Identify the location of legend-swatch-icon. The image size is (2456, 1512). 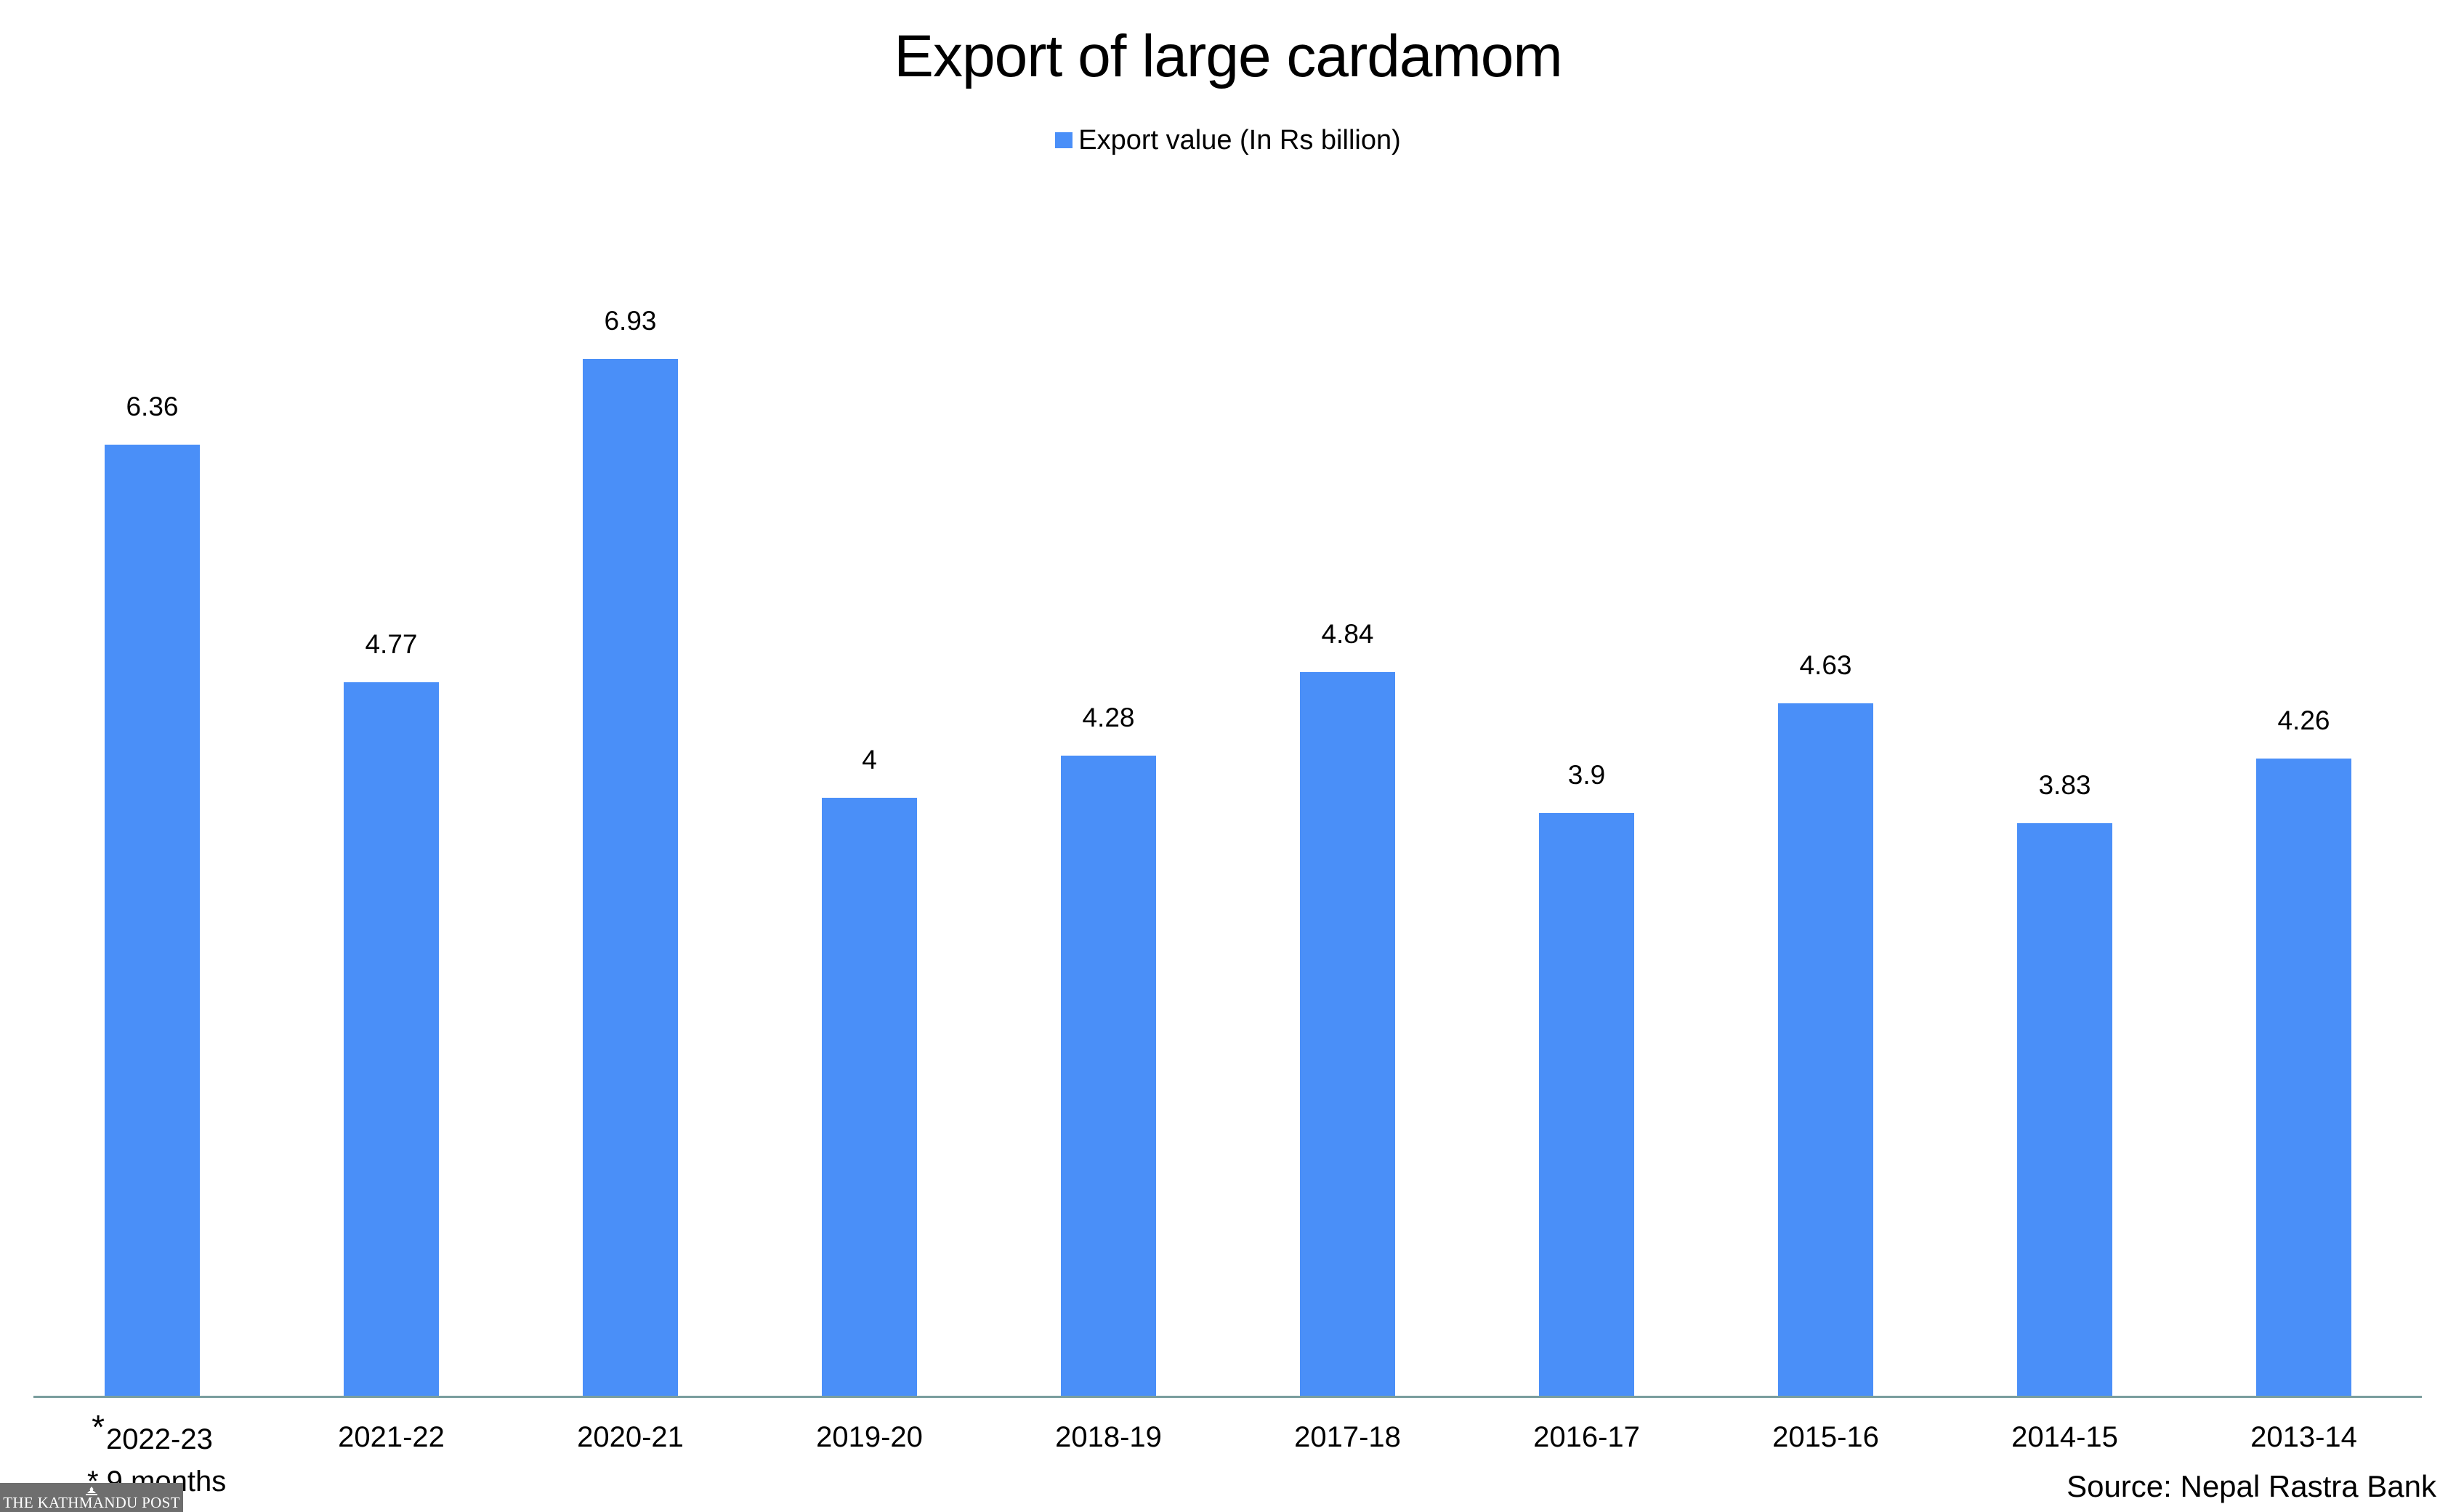
(1064, 140).